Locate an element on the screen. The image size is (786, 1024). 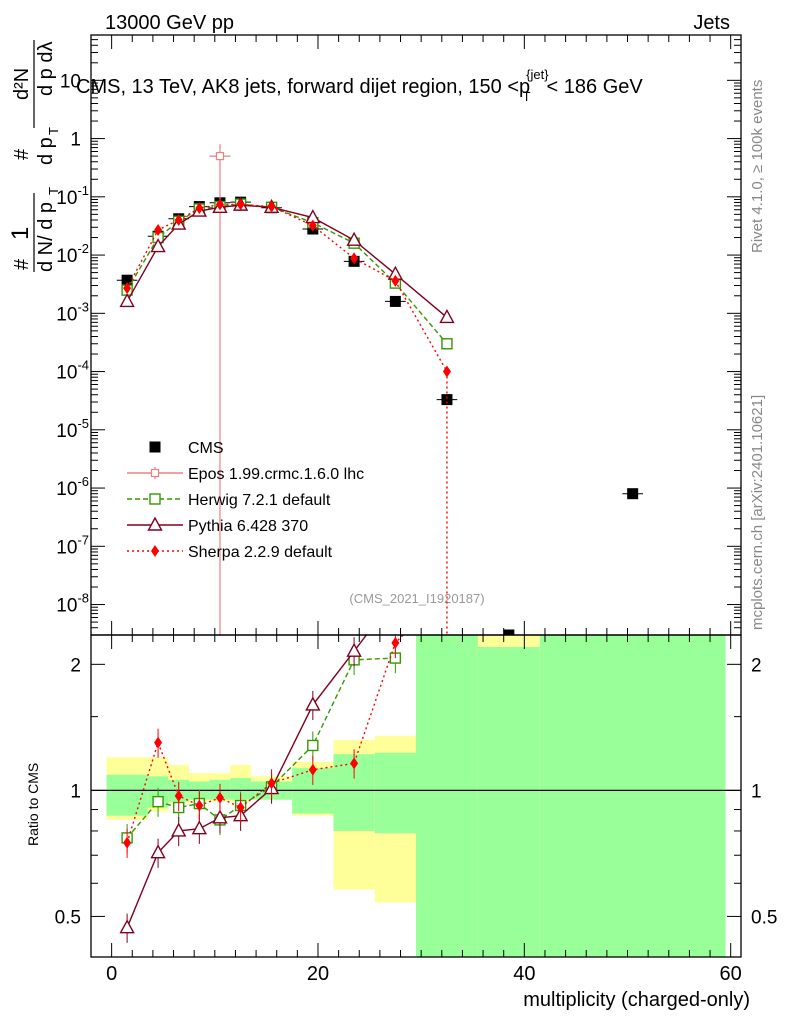
process-label: Jets is located at coordinates (711, 23).